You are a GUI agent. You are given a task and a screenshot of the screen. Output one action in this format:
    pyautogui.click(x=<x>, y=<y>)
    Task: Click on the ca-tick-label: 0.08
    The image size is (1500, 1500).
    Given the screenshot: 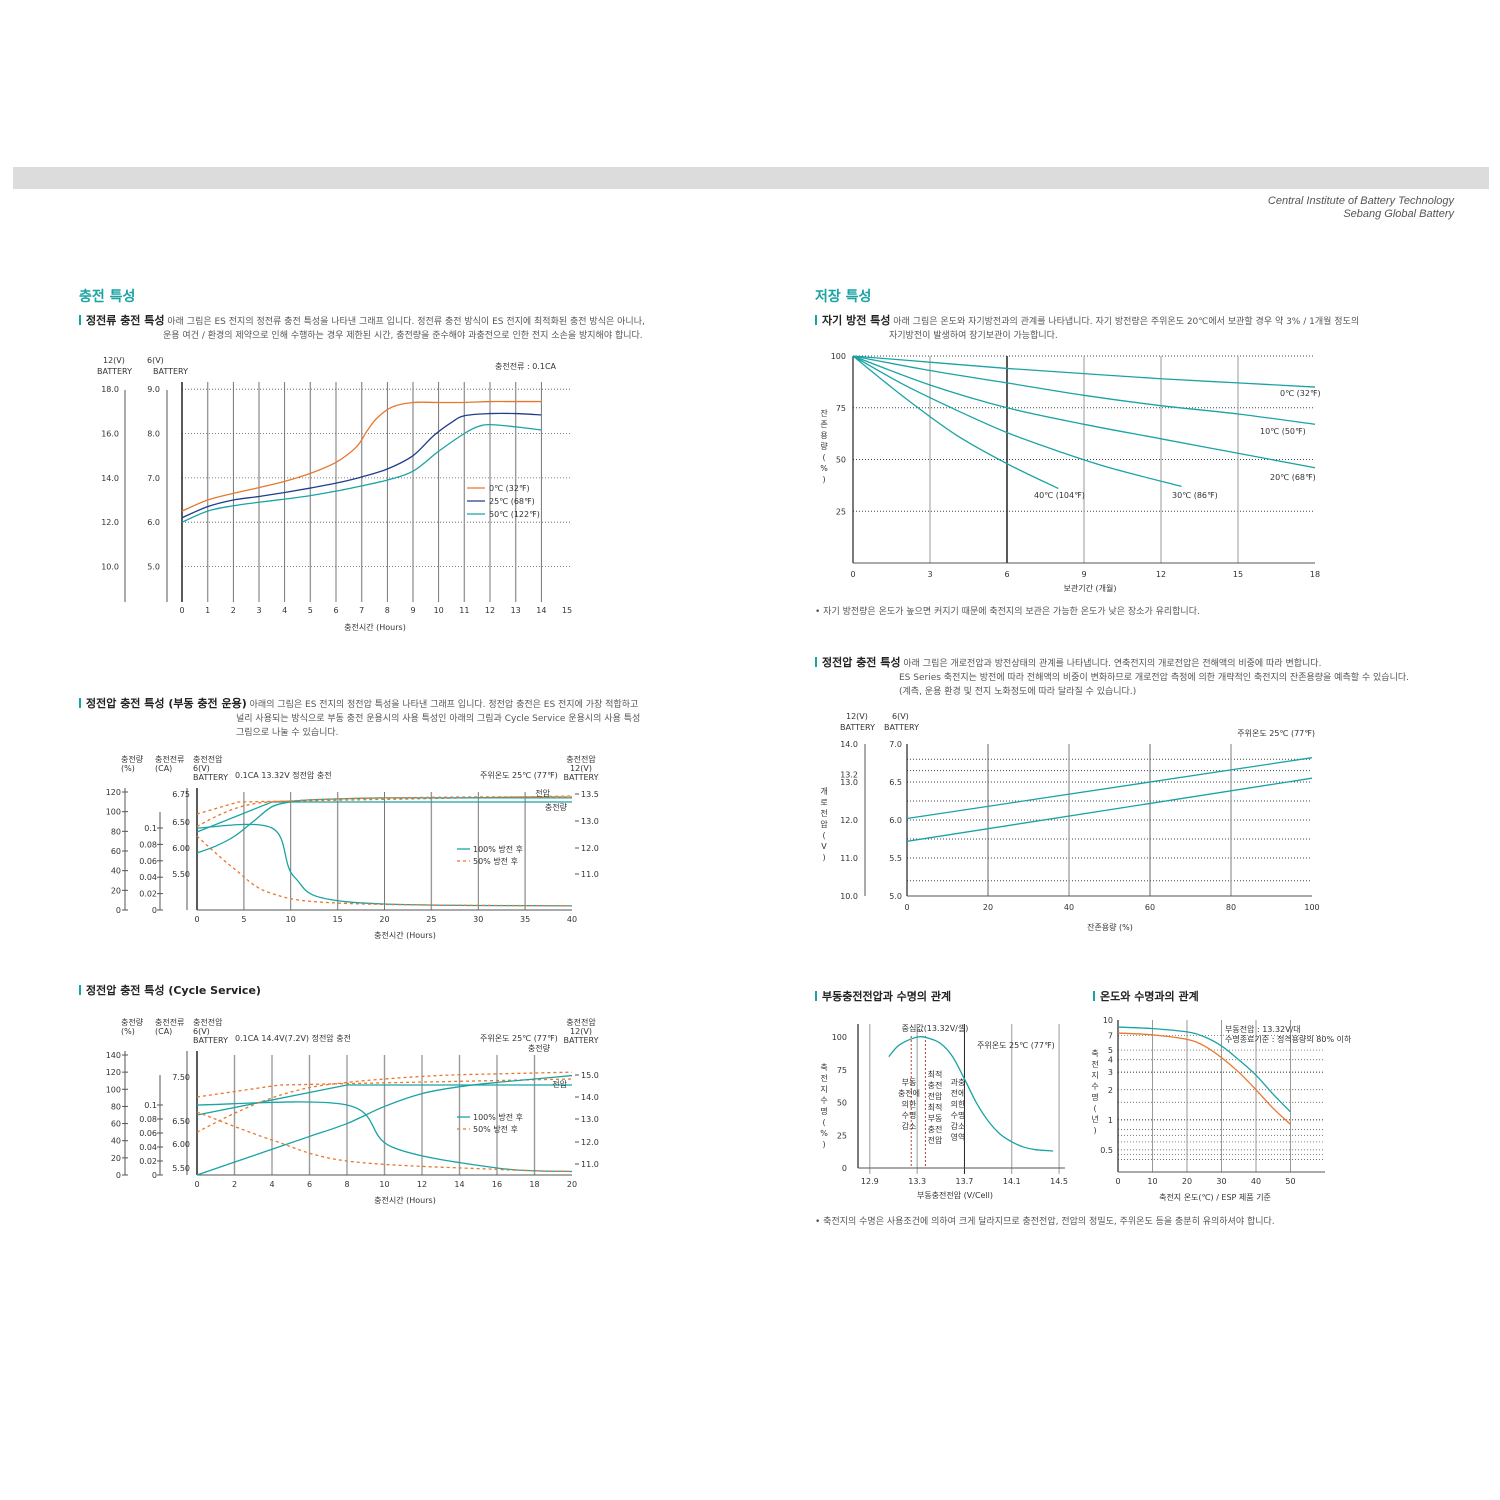 What is the action you would take?
    pyautogui.click(x=148, y=1119)
    